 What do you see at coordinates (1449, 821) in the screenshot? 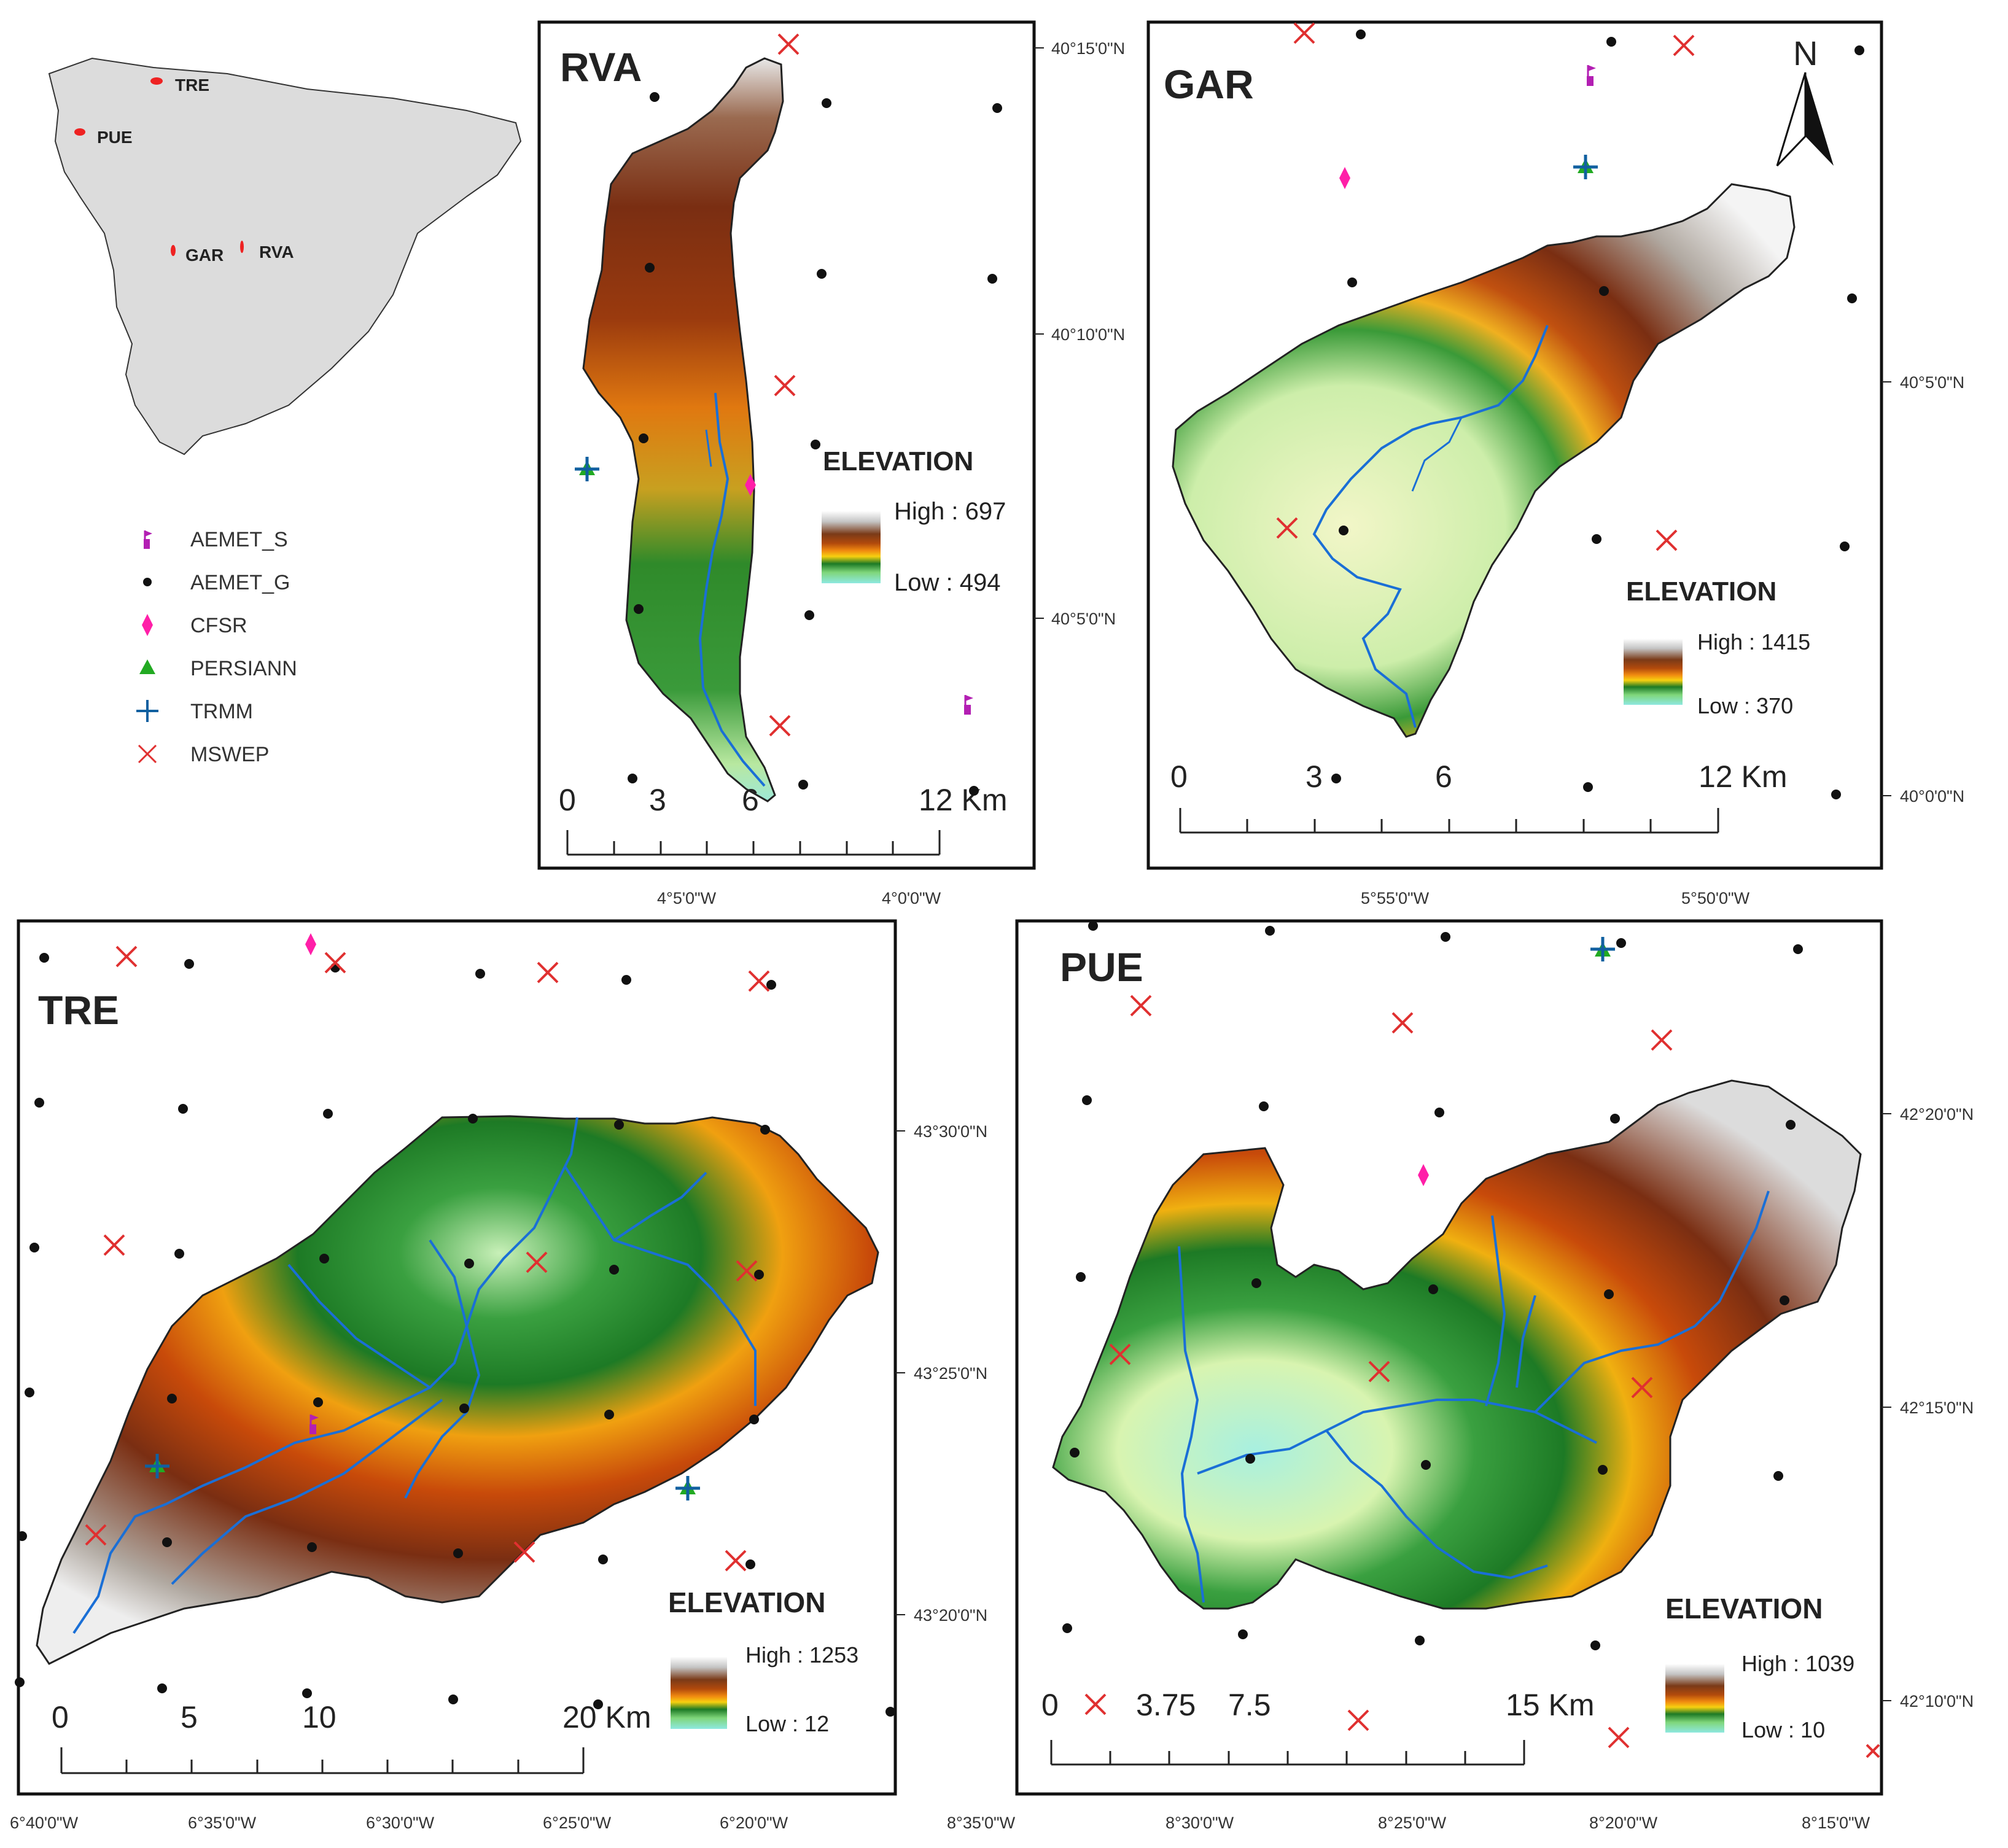
I see `scale-bar` at bounding box center [1449, 821].